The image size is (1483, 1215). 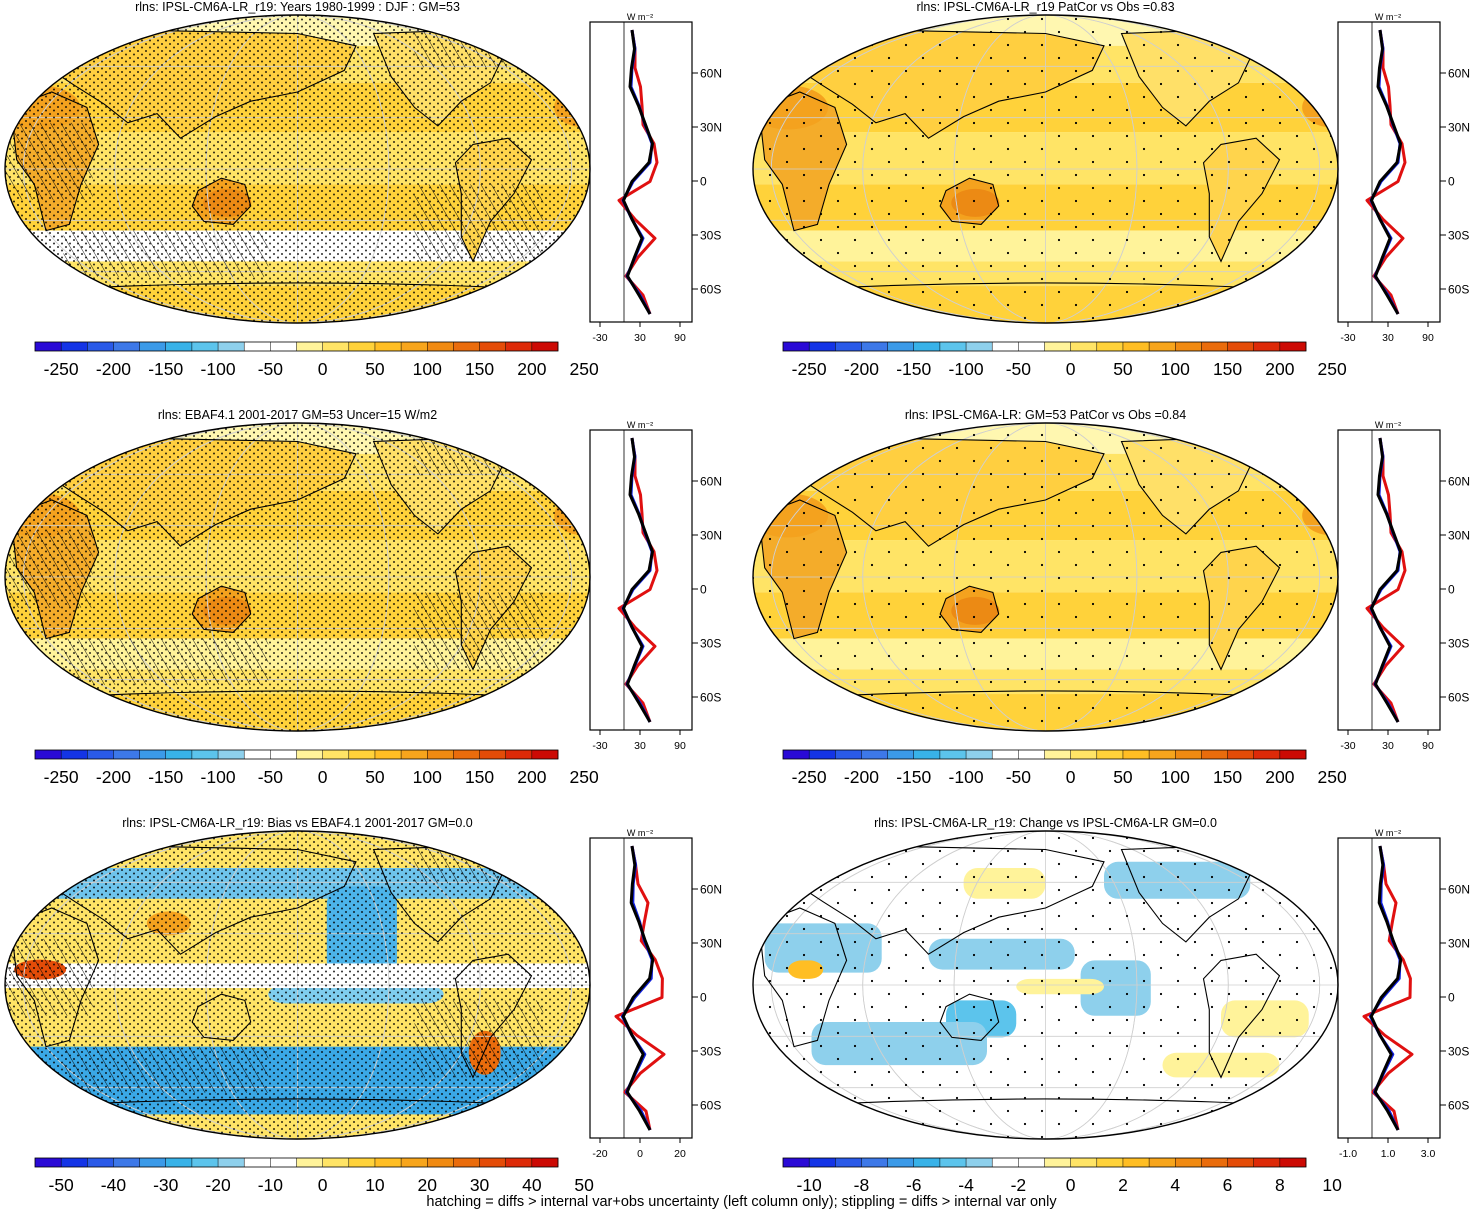 What do you see at coordinates (966, 1185) in the screenshot?
I see `colorbar-tick-label: -4` at bounding box center [966, 1185].